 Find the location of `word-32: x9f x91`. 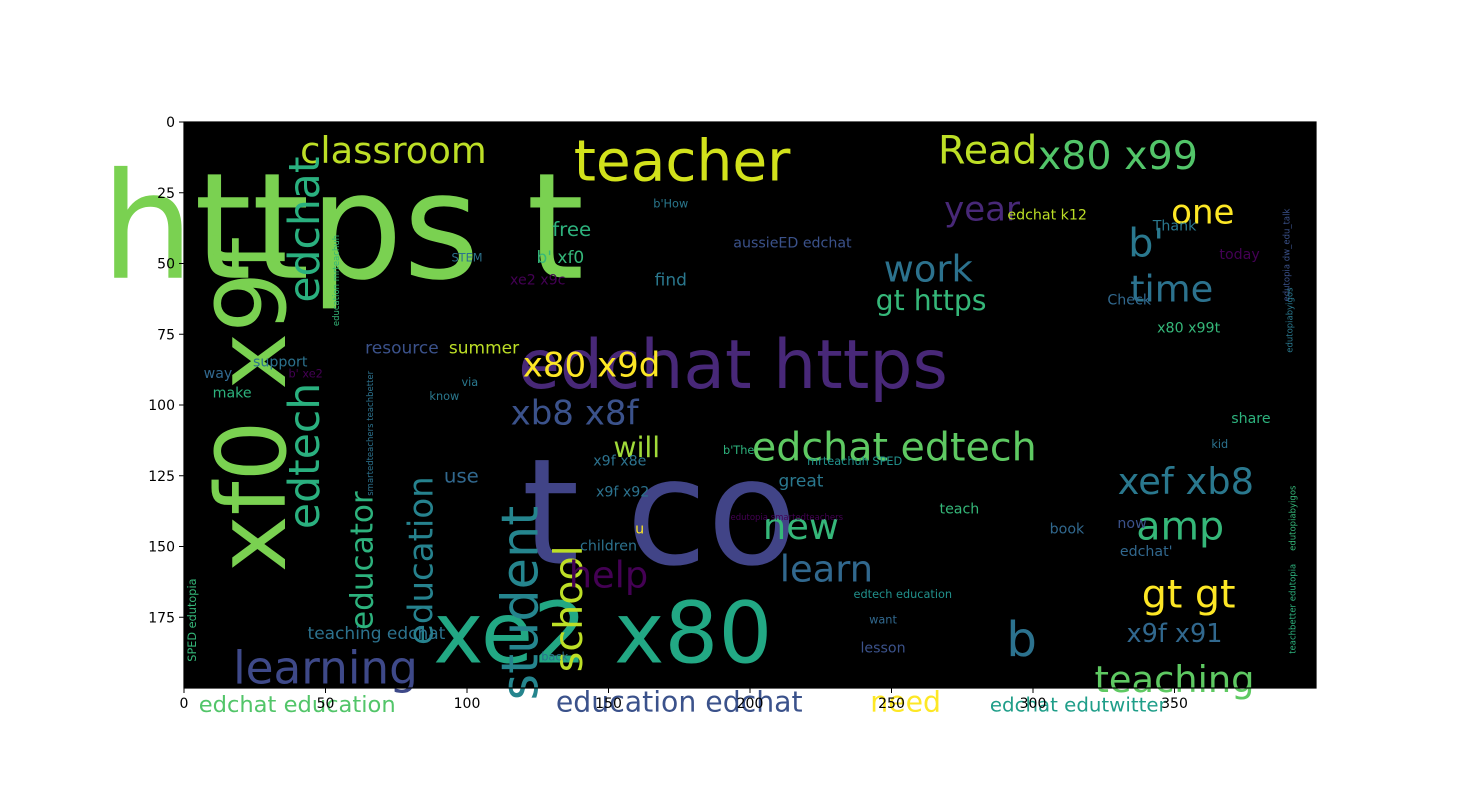

word-32: x9f x91 is located at coordinates (1175, 634).